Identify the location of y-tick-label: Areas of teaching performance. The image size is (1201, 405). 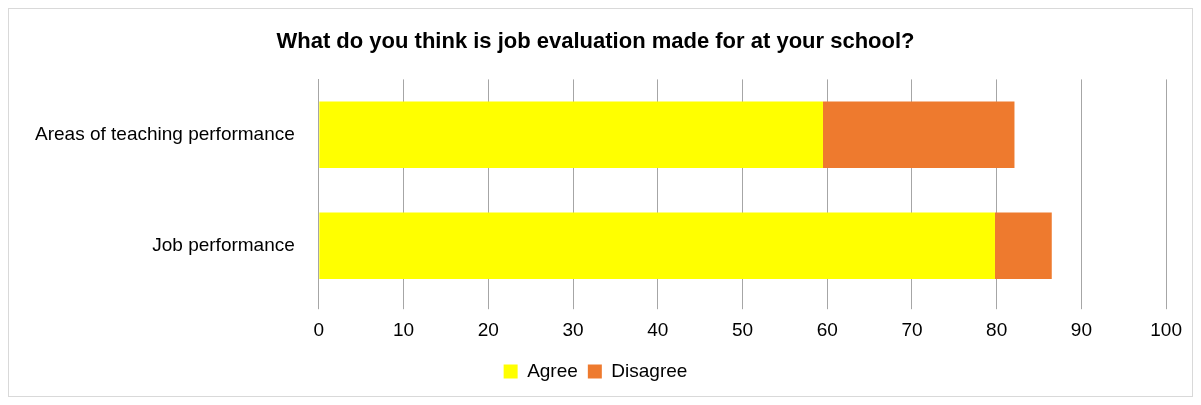
(165, 134).